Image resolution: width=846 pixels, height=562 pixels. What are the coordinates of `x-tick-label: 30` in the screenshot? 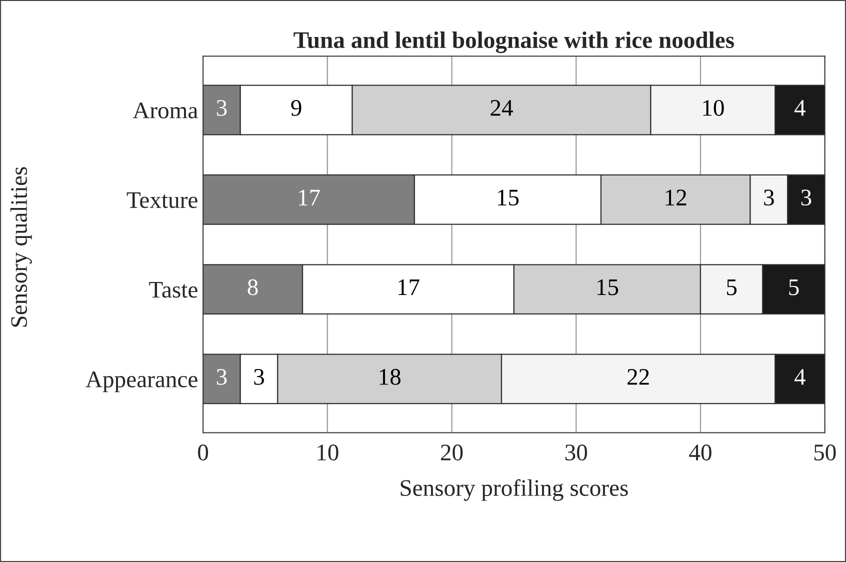 It's located at (576, 452).